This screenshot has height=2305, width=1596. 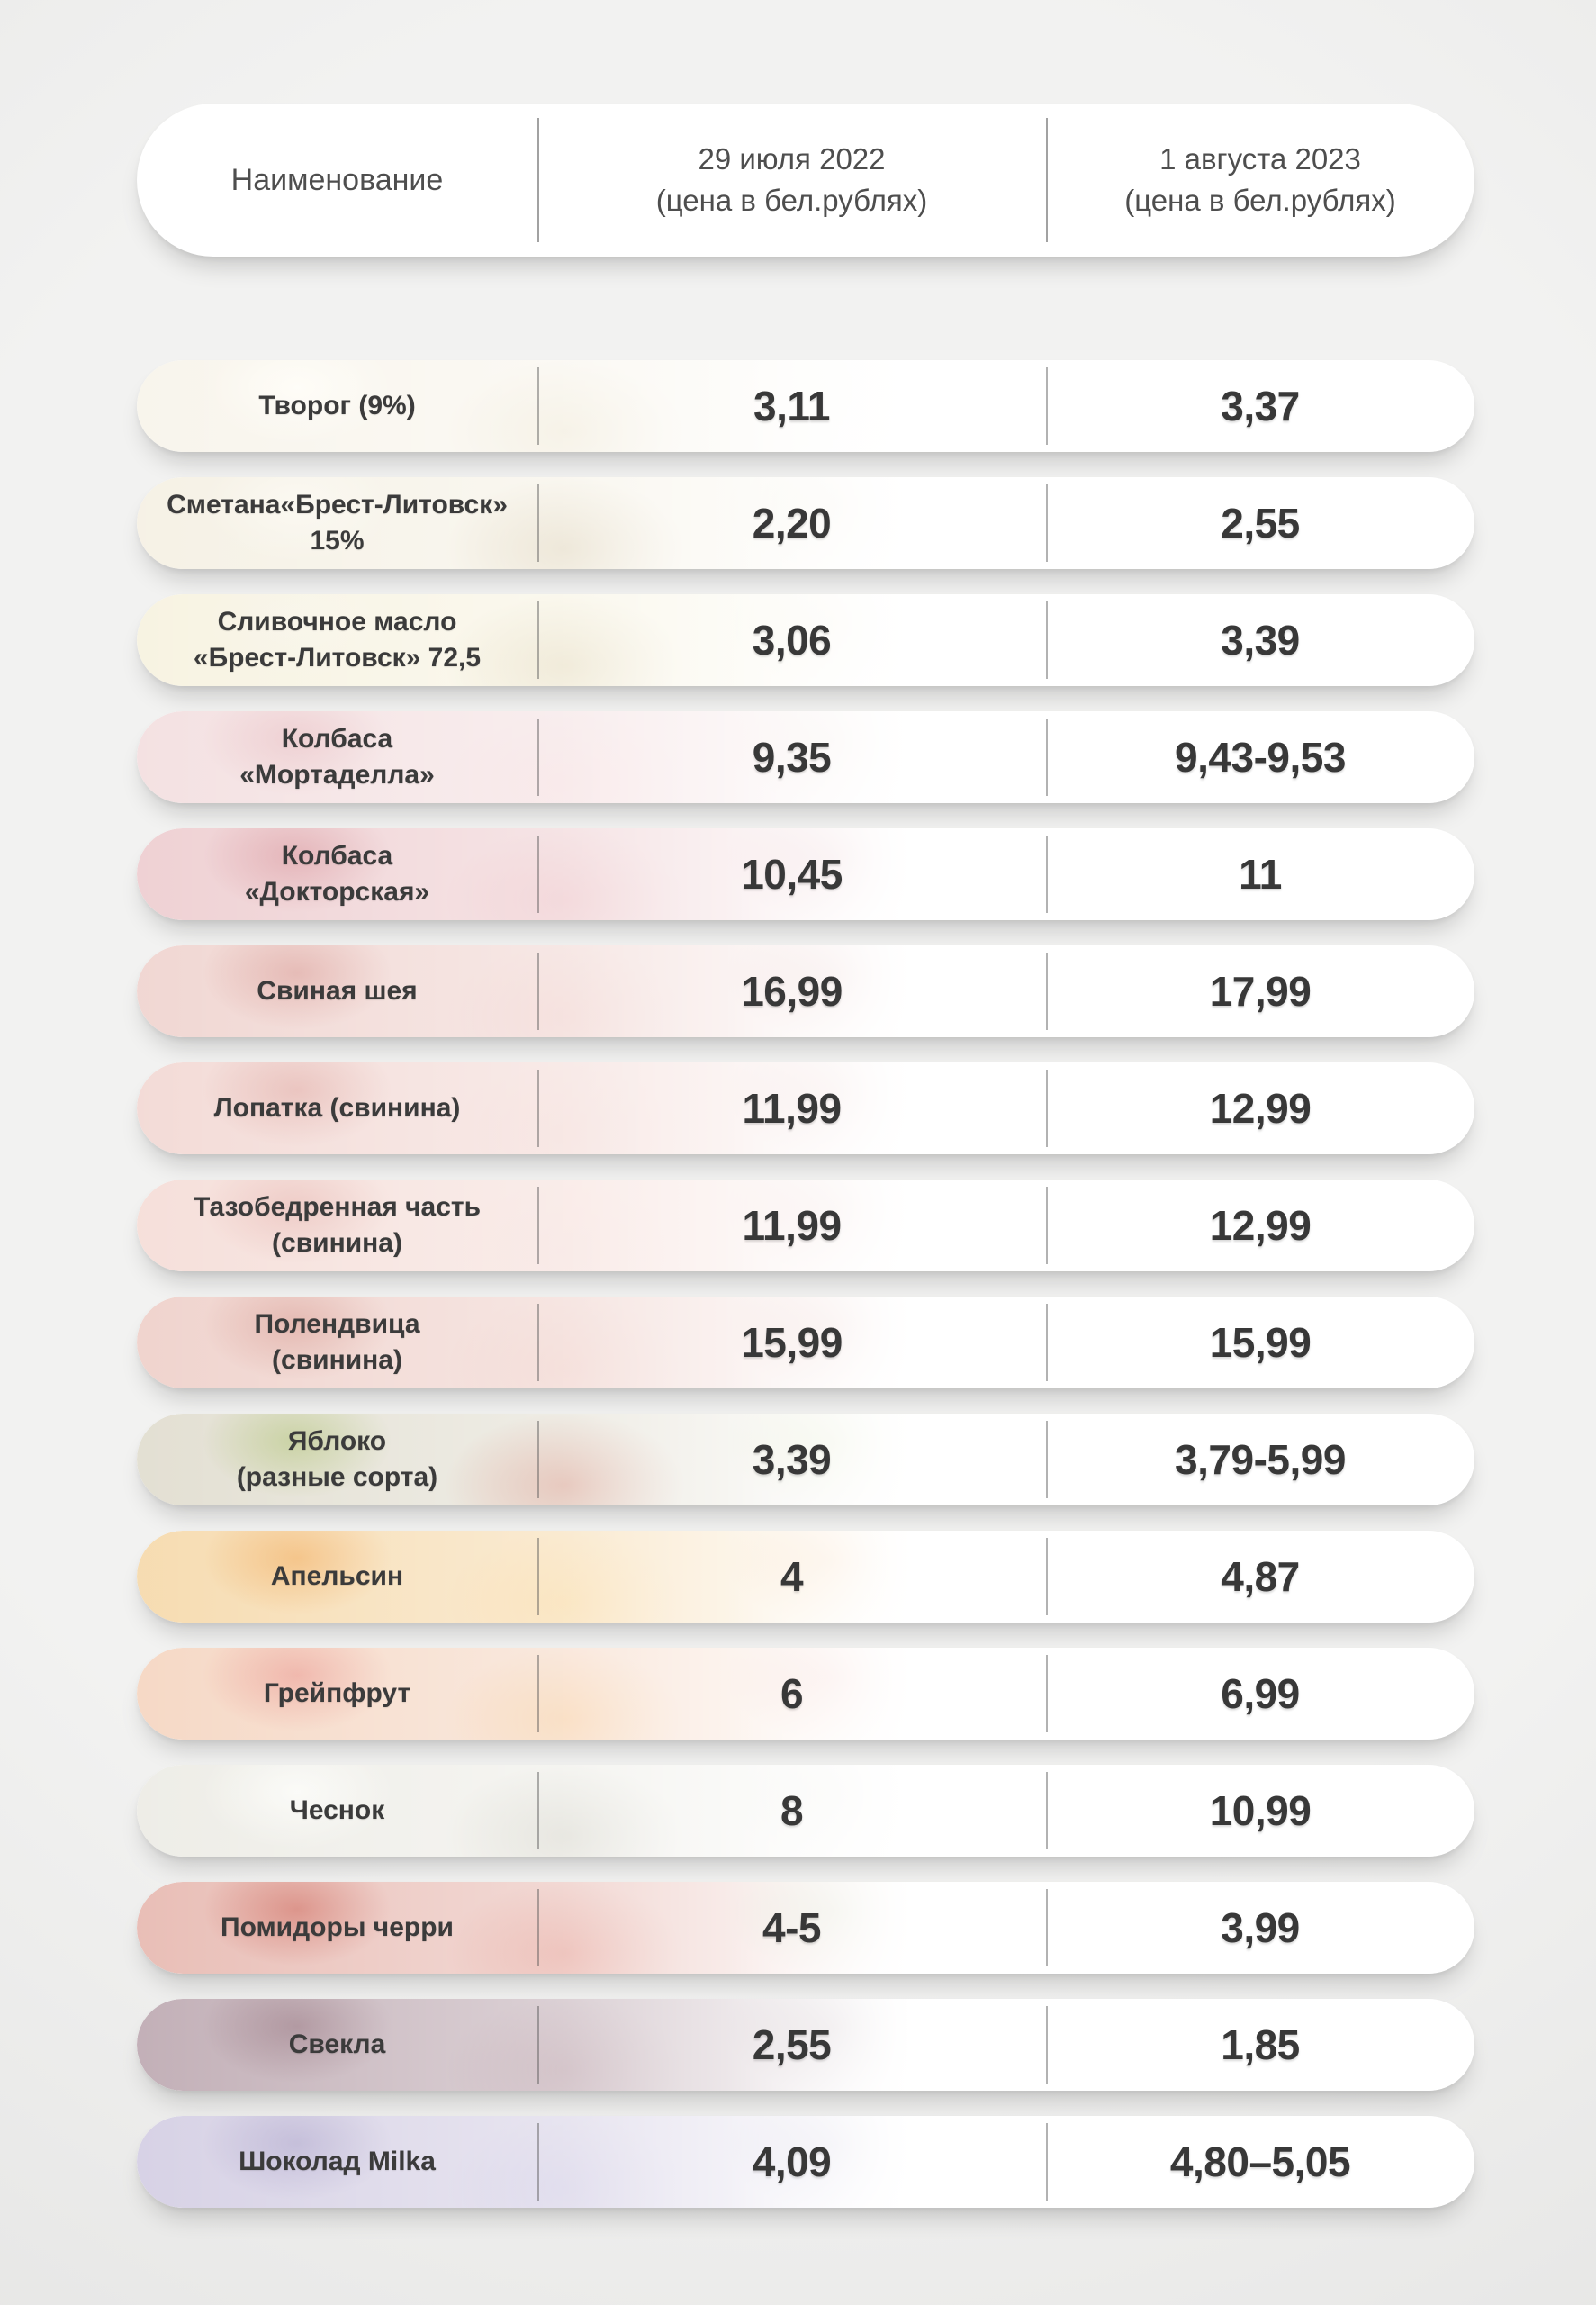 What do you see at coordinates (337, 1342) in the screenshot?
I see `product-name: Полендвица (свинина)` at bounding box center [337, 1342].